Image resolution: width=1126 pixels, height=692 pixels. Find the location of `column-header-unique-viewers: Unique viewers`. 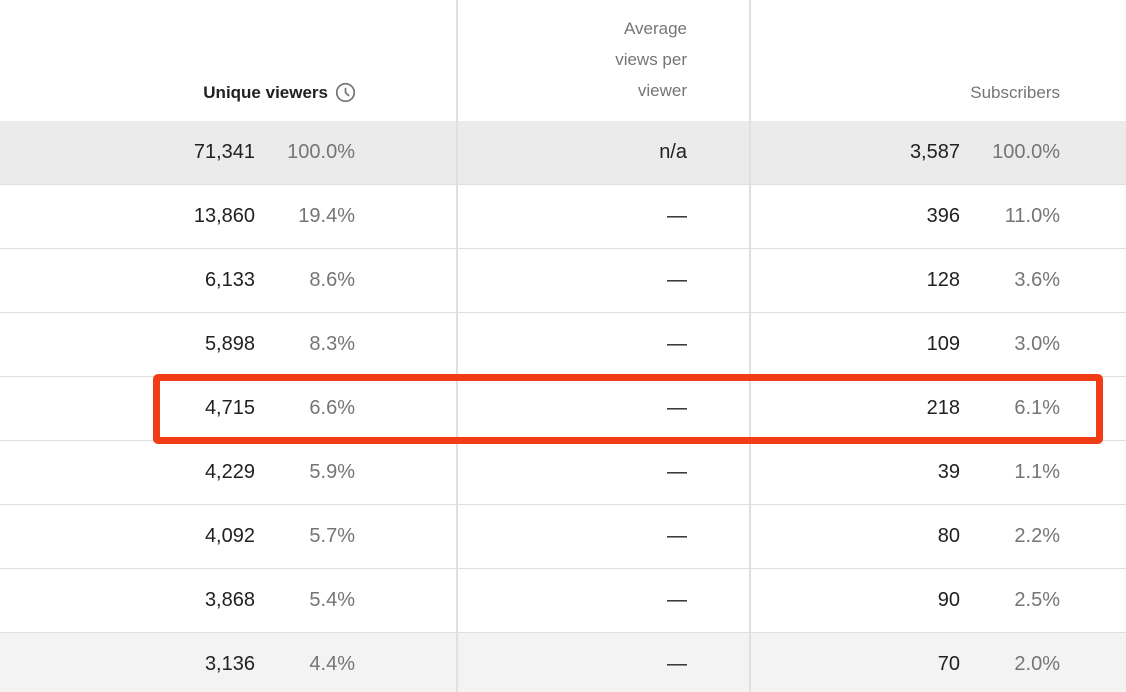

column-header-unique-viewers: Unique viewers is located at coordinates (279, 92).